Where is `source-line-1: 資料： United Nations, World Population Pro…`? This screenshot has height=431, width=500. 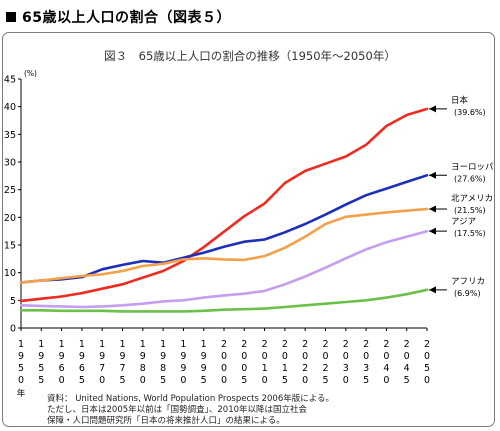 source-line-1: 資料： United Nations, World Population Pro… is located at coordinates (190, 399).